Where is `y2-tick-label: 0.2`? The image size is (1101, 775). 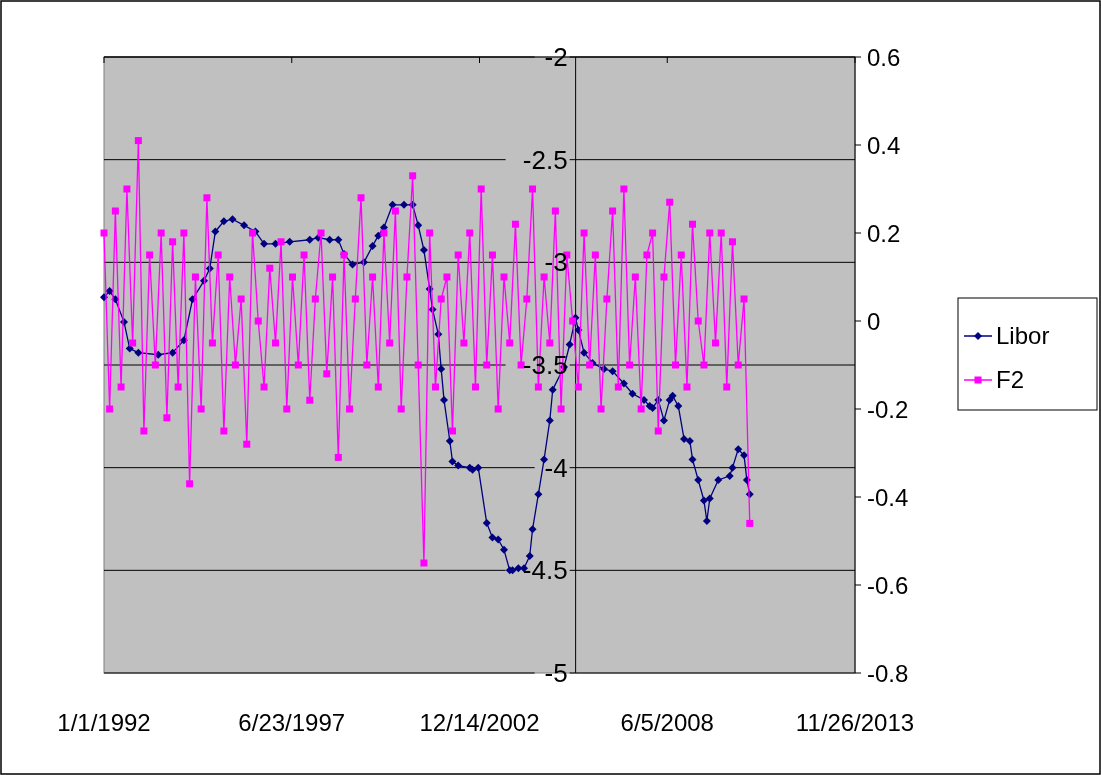
y2-tick-label: 0.2 is located at coordinates (884, 233).